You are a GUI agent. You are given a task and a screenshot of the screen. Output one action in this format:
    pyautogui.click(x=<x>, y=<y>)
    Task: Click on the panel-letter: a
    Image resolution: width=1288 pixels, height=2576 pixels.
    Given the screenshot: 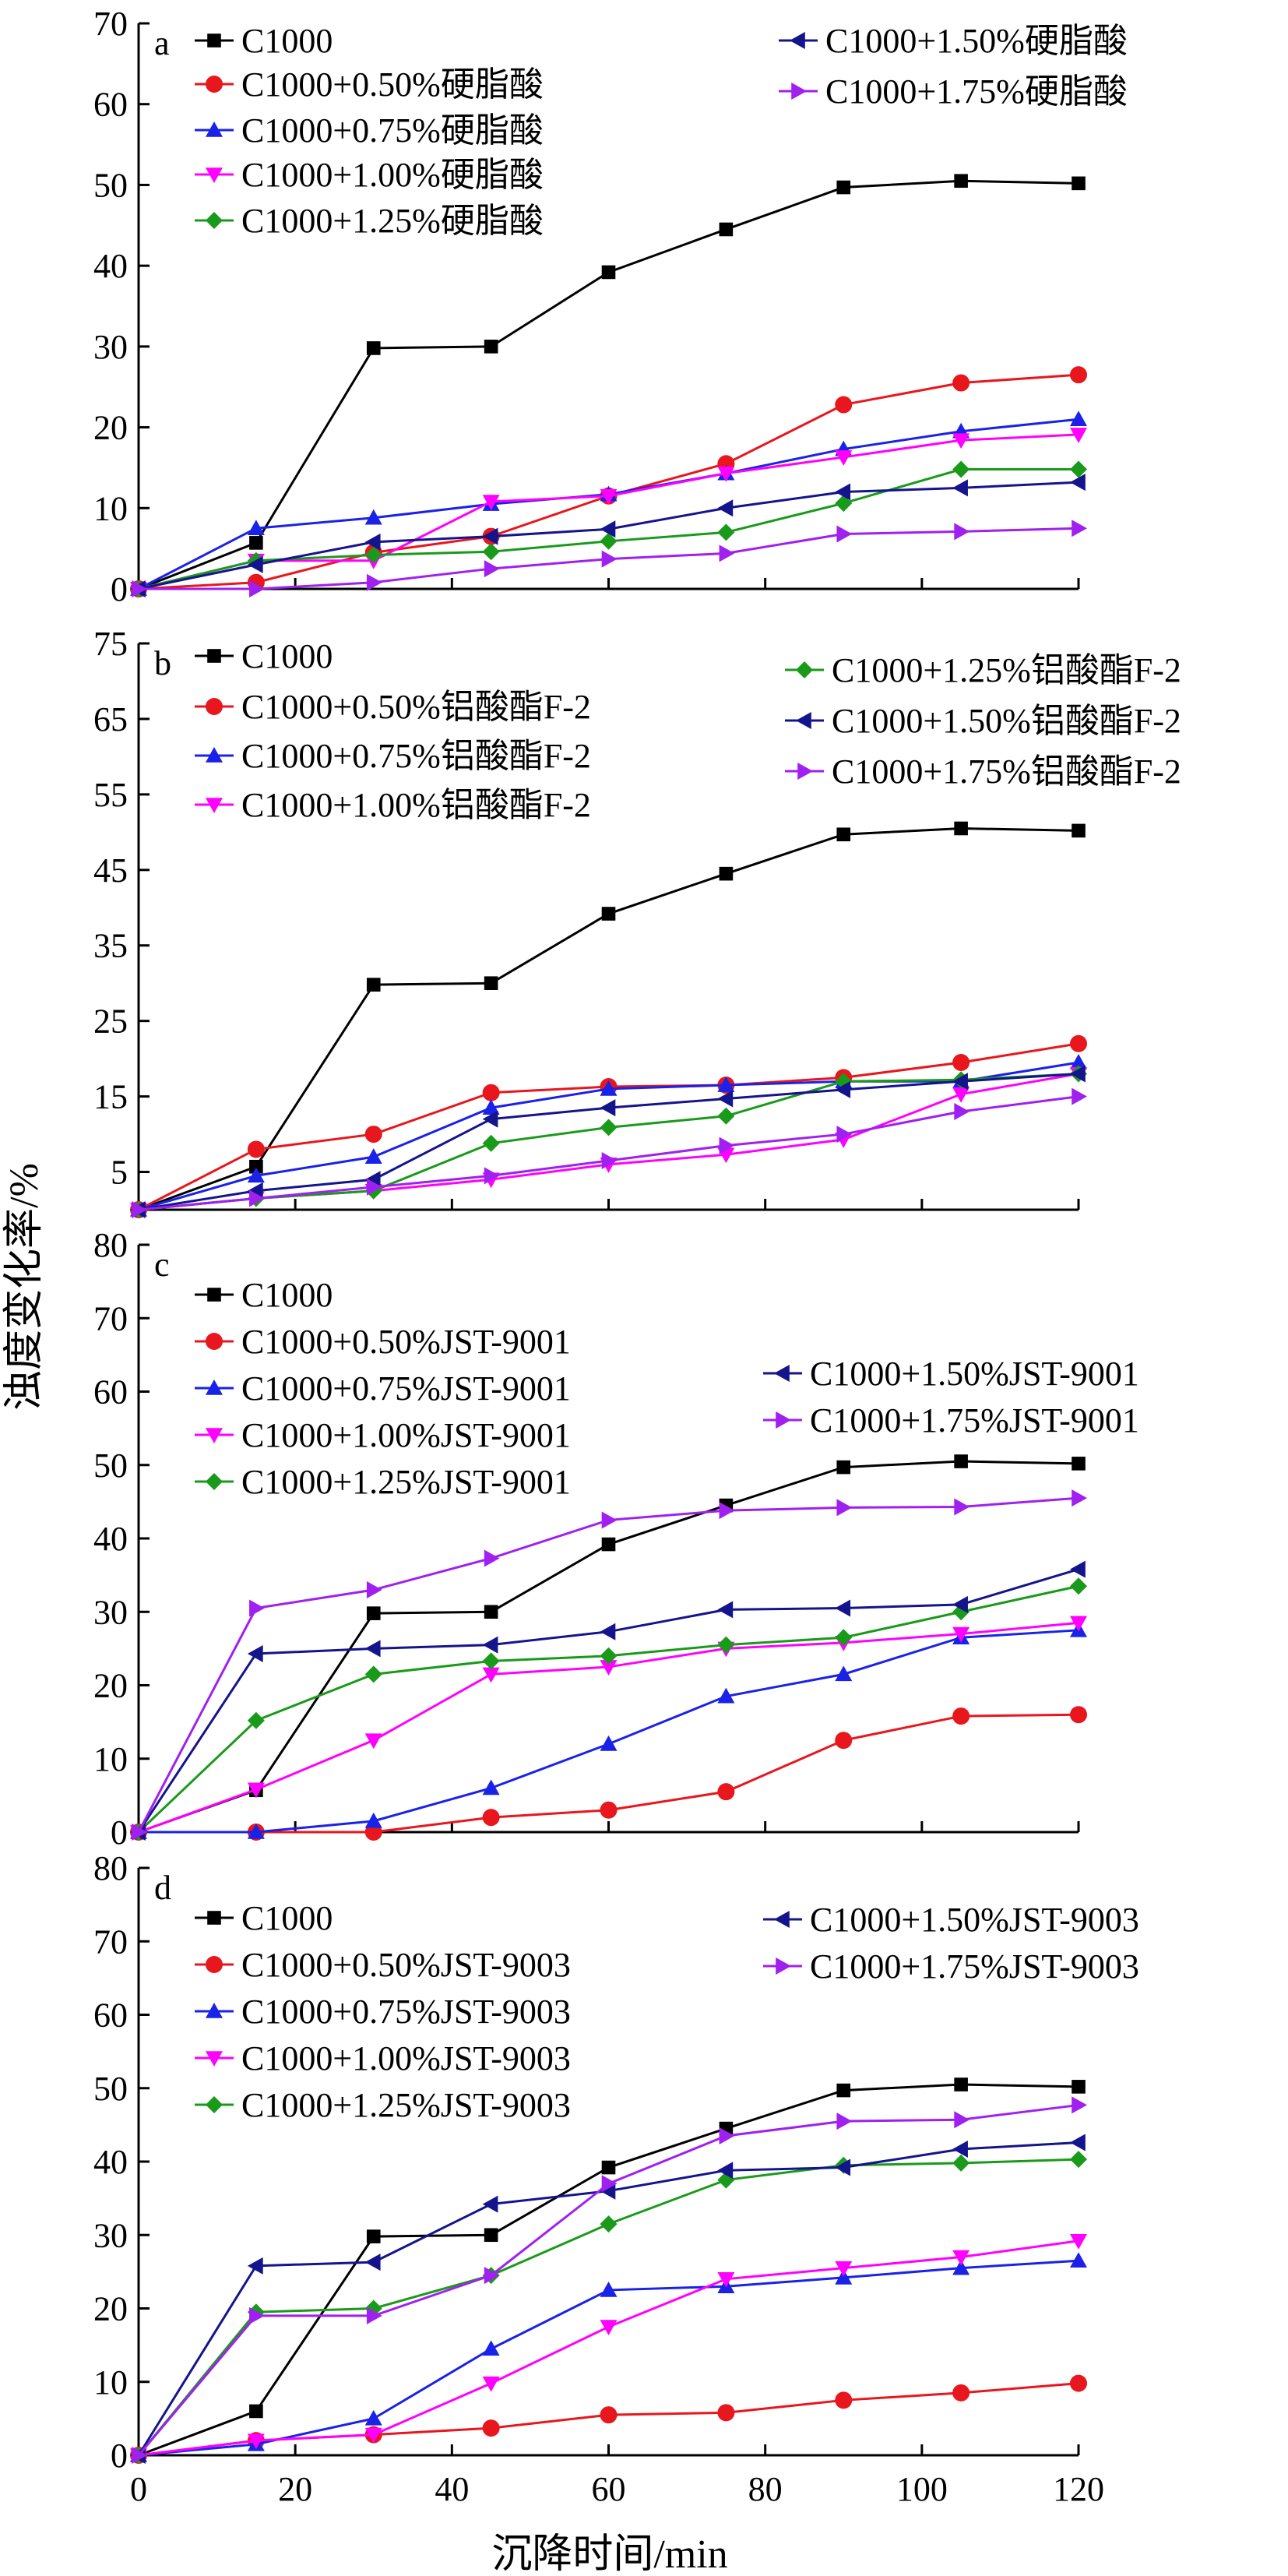 What is the action you would take?
    pyautogui.click(x=162, y=43)
    